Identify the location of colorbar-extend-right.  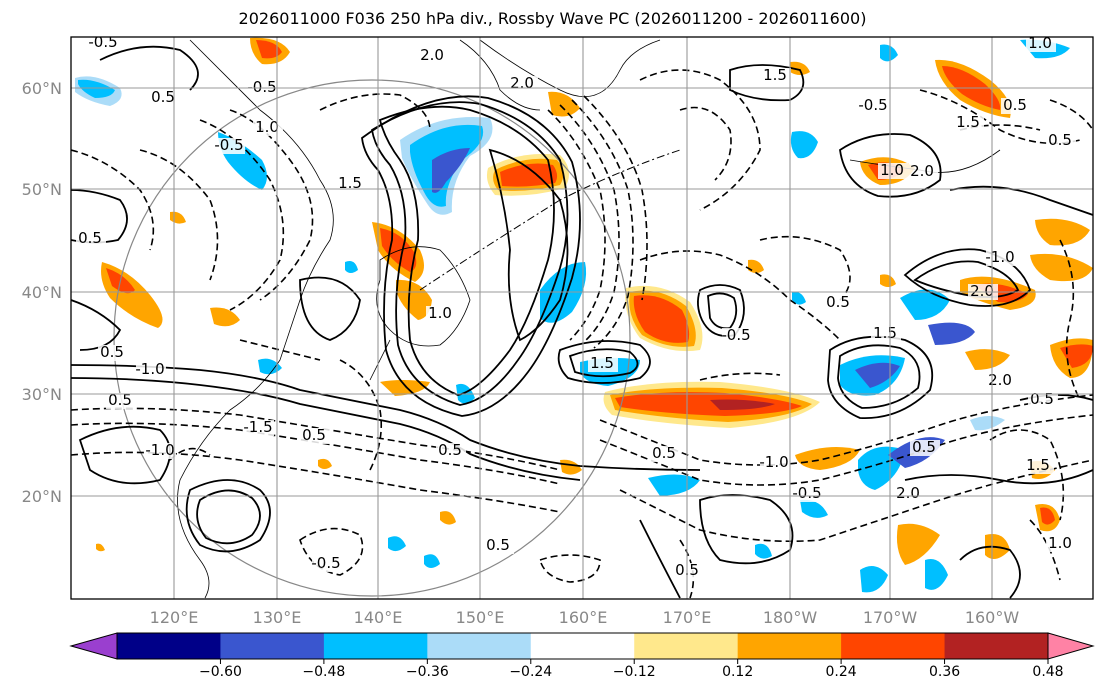
(1071, 646).